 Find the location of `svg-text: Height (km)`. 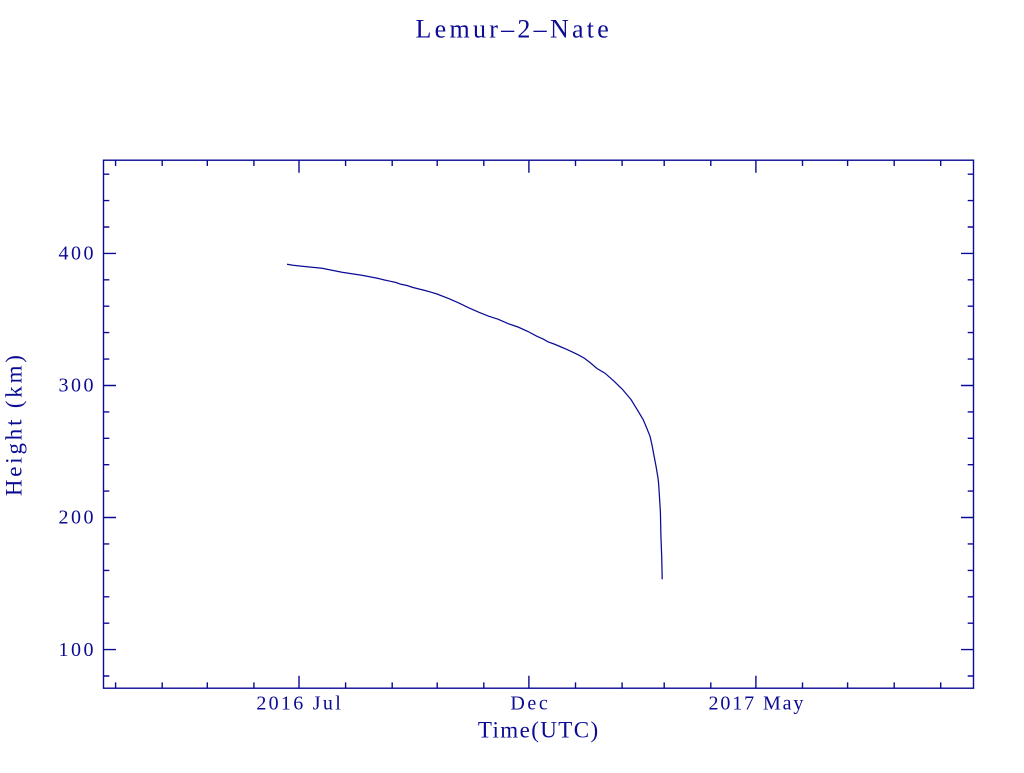

svg-text: Height (km) is located at coordinates (14, 424).